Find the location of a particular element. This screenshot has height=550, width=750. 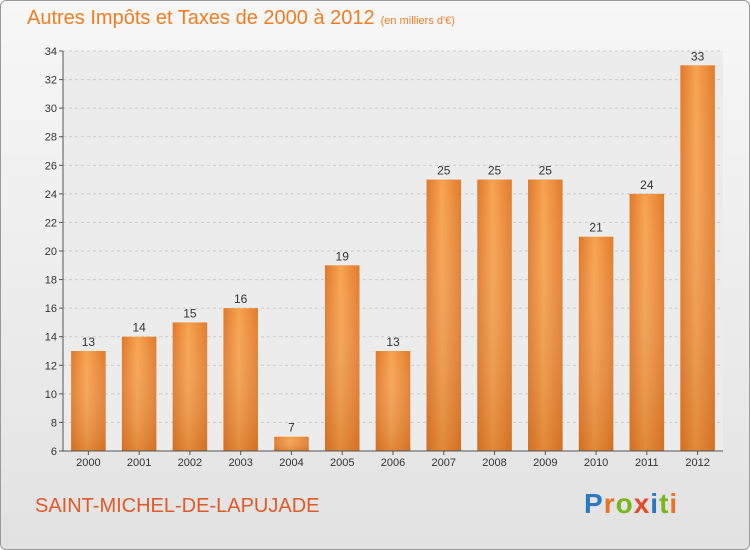

x-tick-label: 2011 is located at coordinates (647, 463).